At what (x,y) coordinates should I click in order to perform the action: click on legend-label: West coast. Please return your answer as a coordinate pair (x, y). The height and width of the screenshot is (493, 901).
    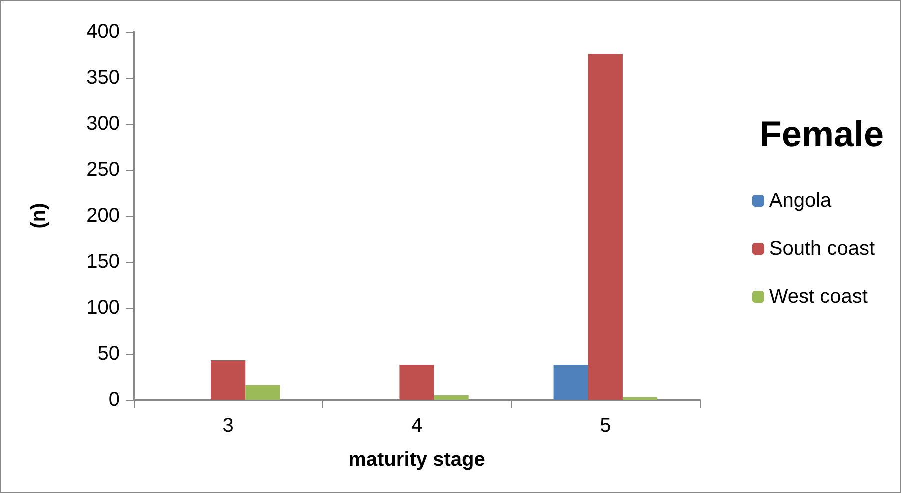
    Looking at the image, I should click on (818, 297).